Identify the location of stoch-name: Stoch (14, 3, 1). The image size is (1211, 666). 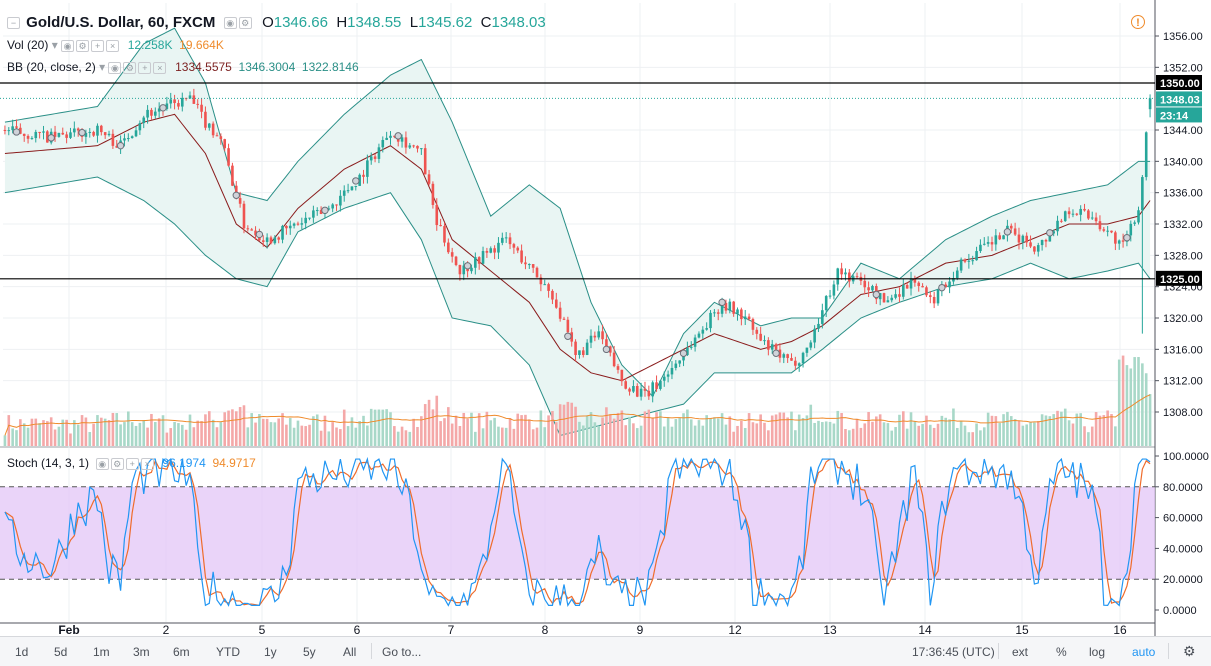
(48, 463).